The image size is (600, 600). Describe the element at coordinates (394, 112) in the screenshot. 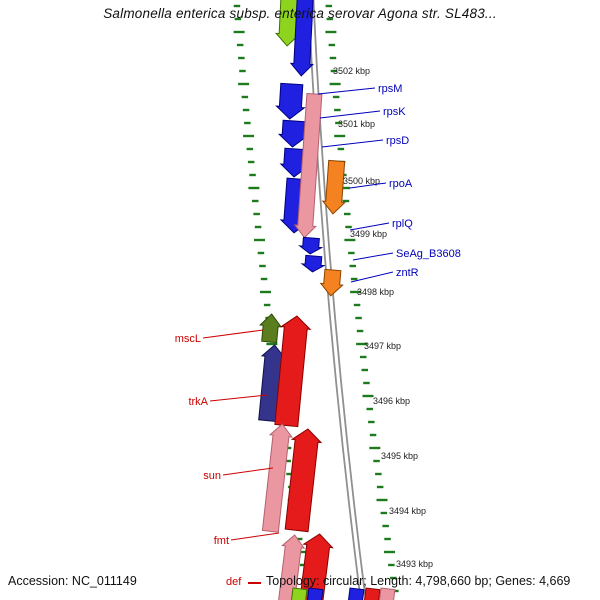

I see `gene-label-right: rpsK` at that location.